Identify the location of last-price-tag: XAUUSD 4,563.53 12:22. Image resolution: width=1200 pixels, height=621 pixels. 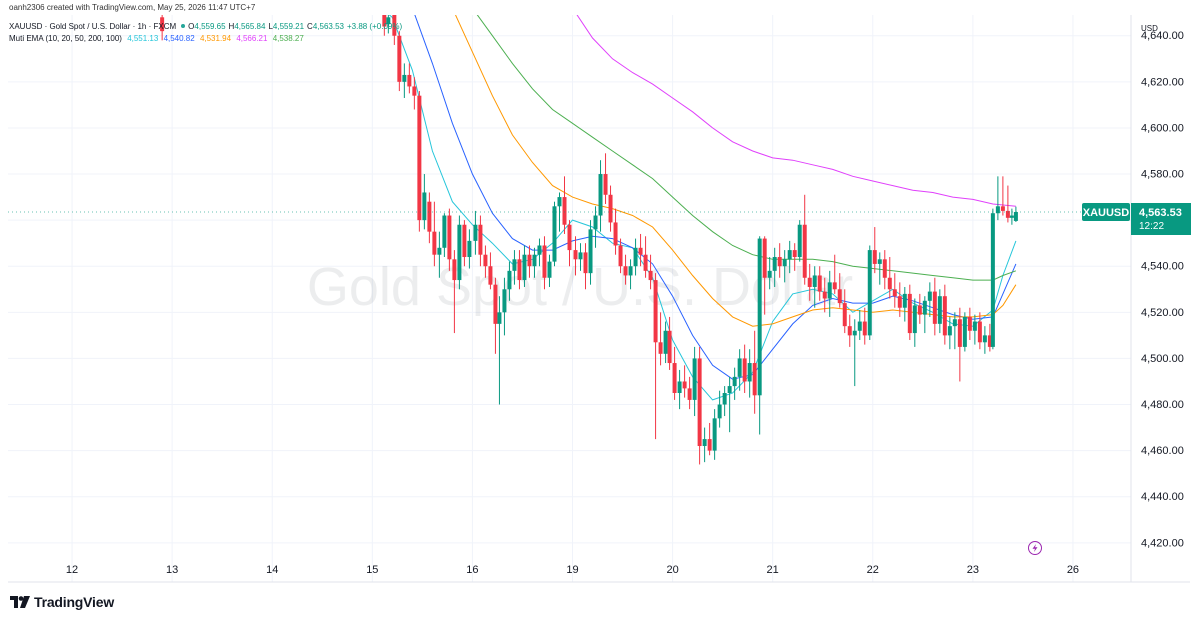
(599, 218).